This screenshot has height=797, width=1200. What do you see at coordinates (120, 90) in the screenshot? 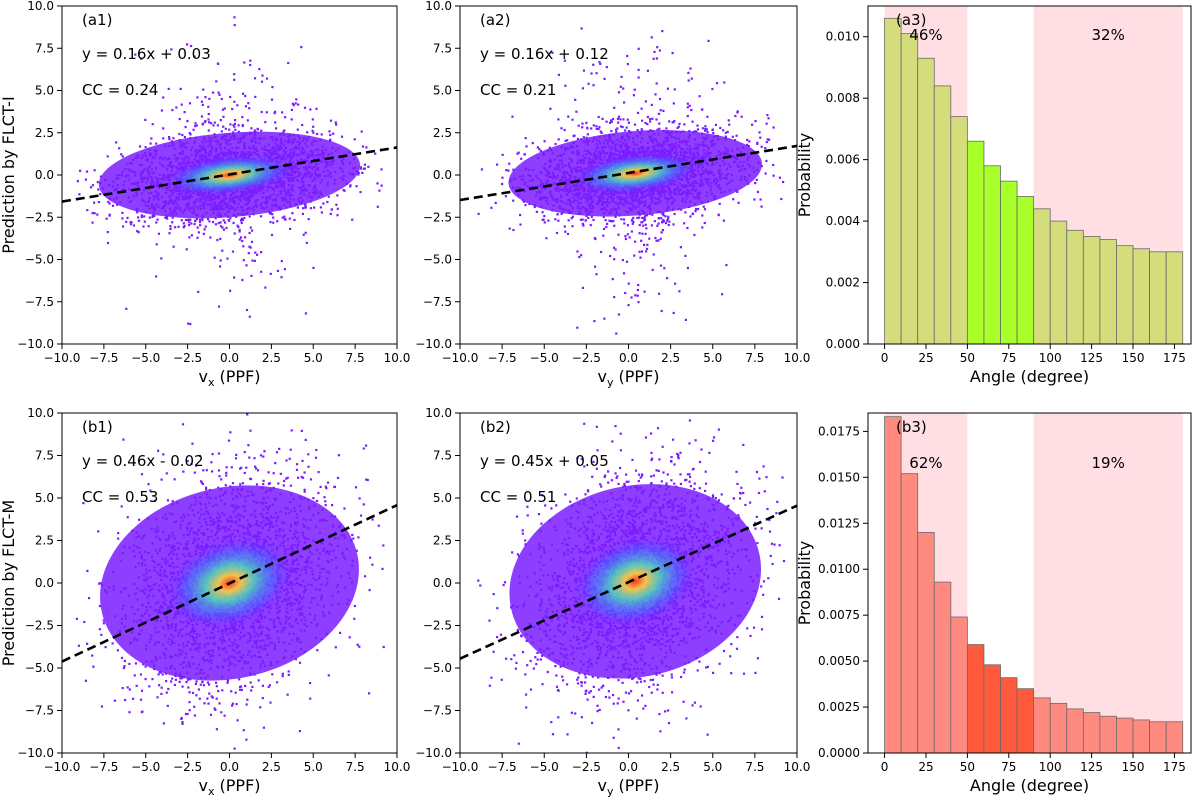
I see `correlation-coefficient: CC = 0.24` at bounding box center [120, 90].